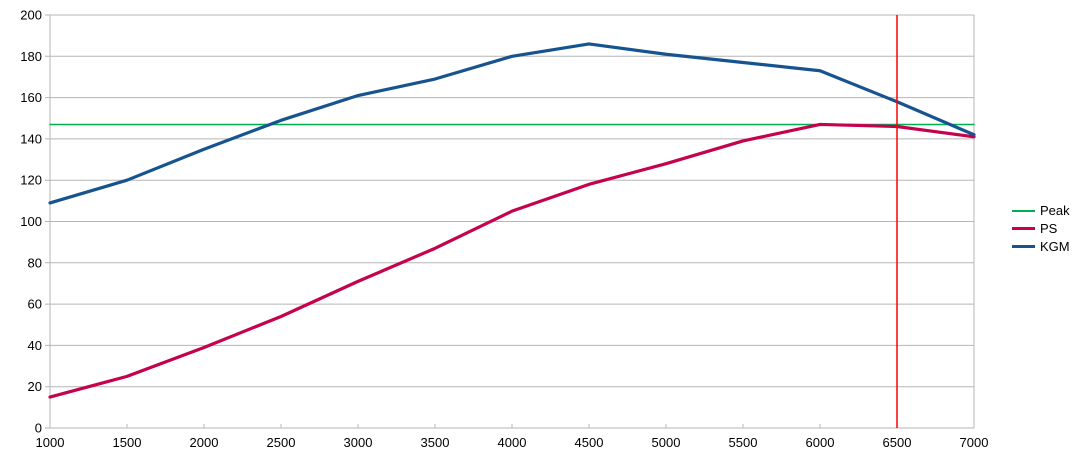  What do you see at coordinates (38, 428) in the screenshot?
I see `y-axis-label: 0` at bounding box center [38, 428].